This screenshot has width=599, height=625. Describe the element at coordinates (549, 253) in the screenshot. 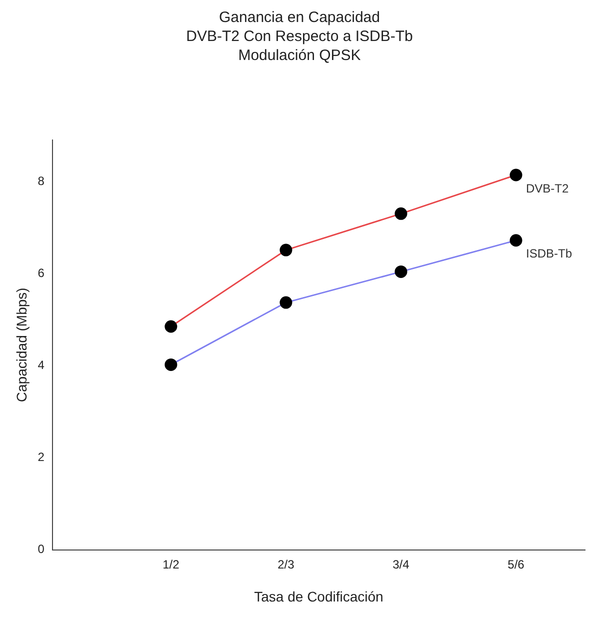

I see `series-label: ISDB-Tb` at that location.